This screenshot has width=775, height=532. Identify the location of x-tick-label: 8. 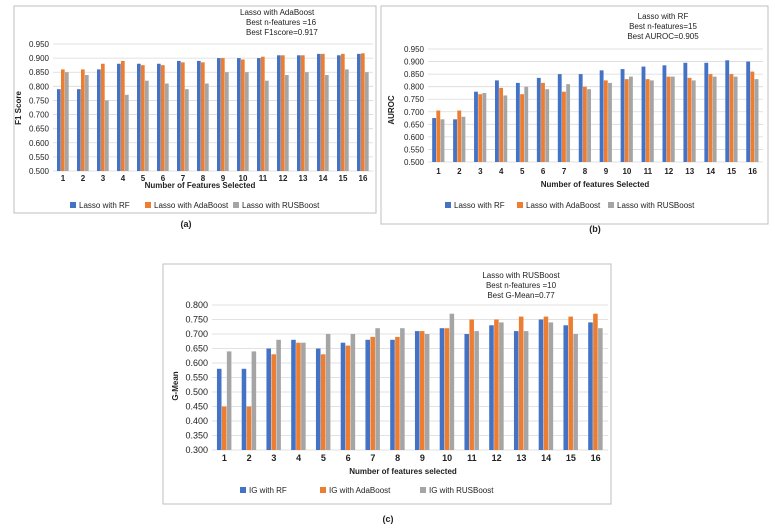
(585, 171).